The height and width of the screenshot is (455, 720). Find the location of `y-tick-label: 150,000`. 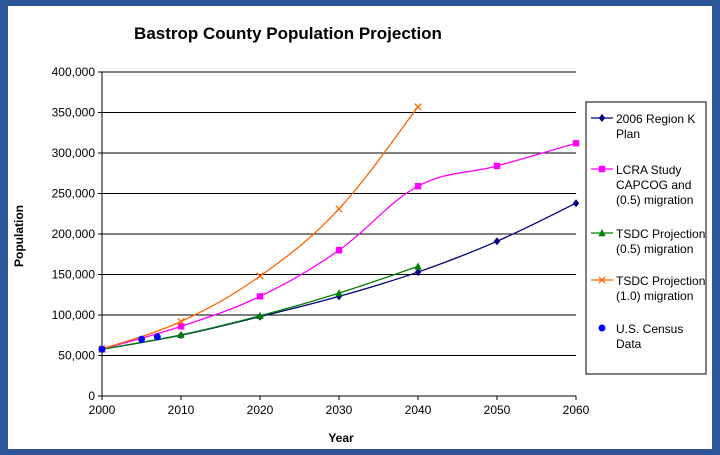

y-tick-label: 150,000 is located at coordinates (74, 275).